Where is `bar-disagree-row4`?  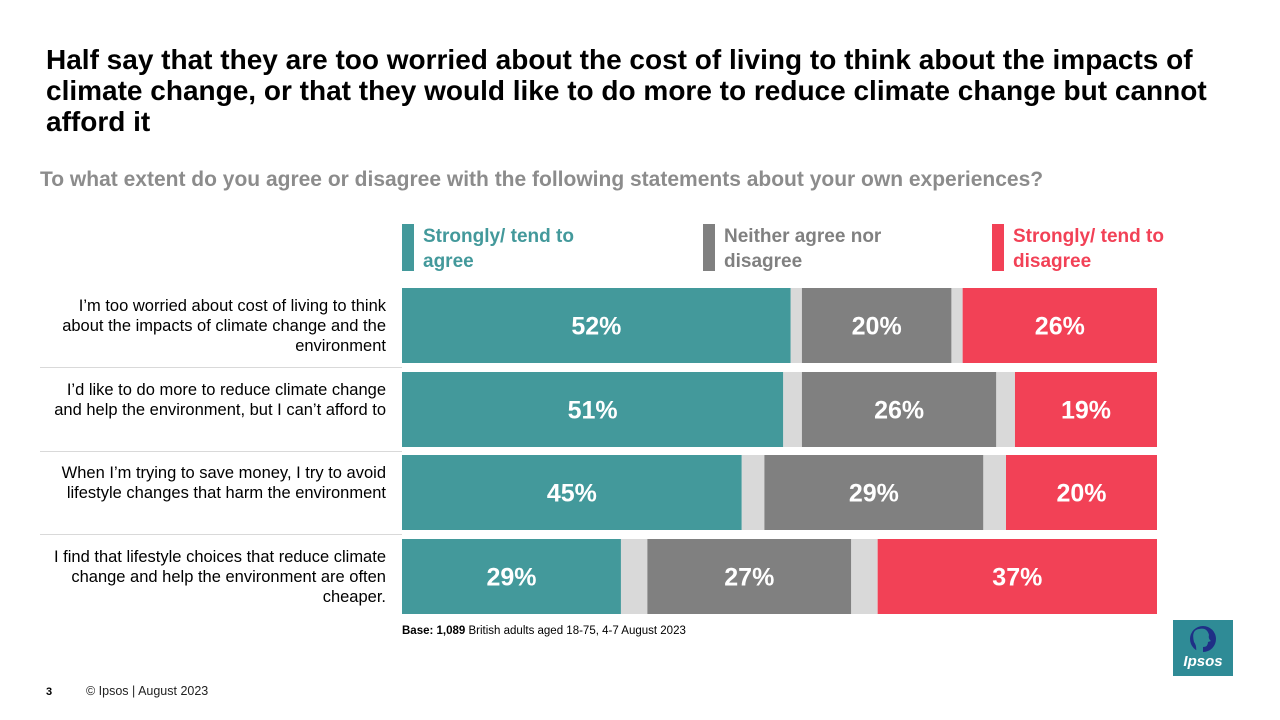 bar-disagree-row4 is located at coordinates (1017, 576).